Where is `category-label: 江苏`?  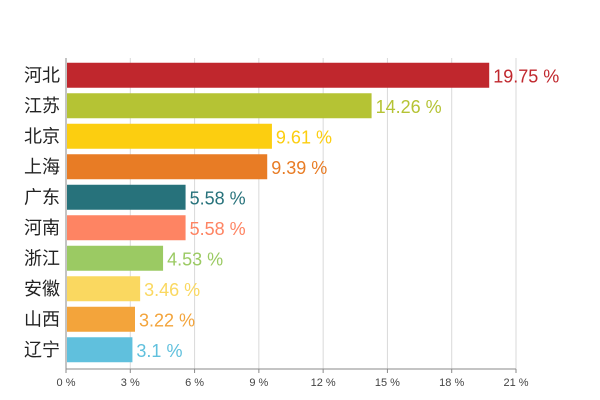
category-label: 江苏 is located at coordinates (42, 106).